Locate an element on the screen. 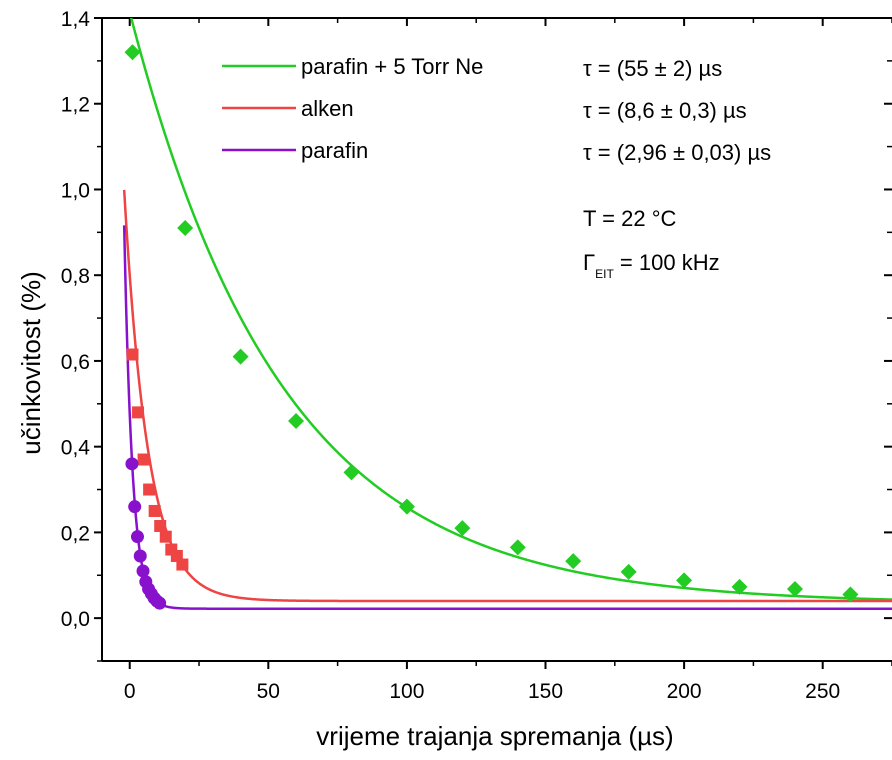  gamma-value: = 100 kHz is located at coordinates (667, 262).